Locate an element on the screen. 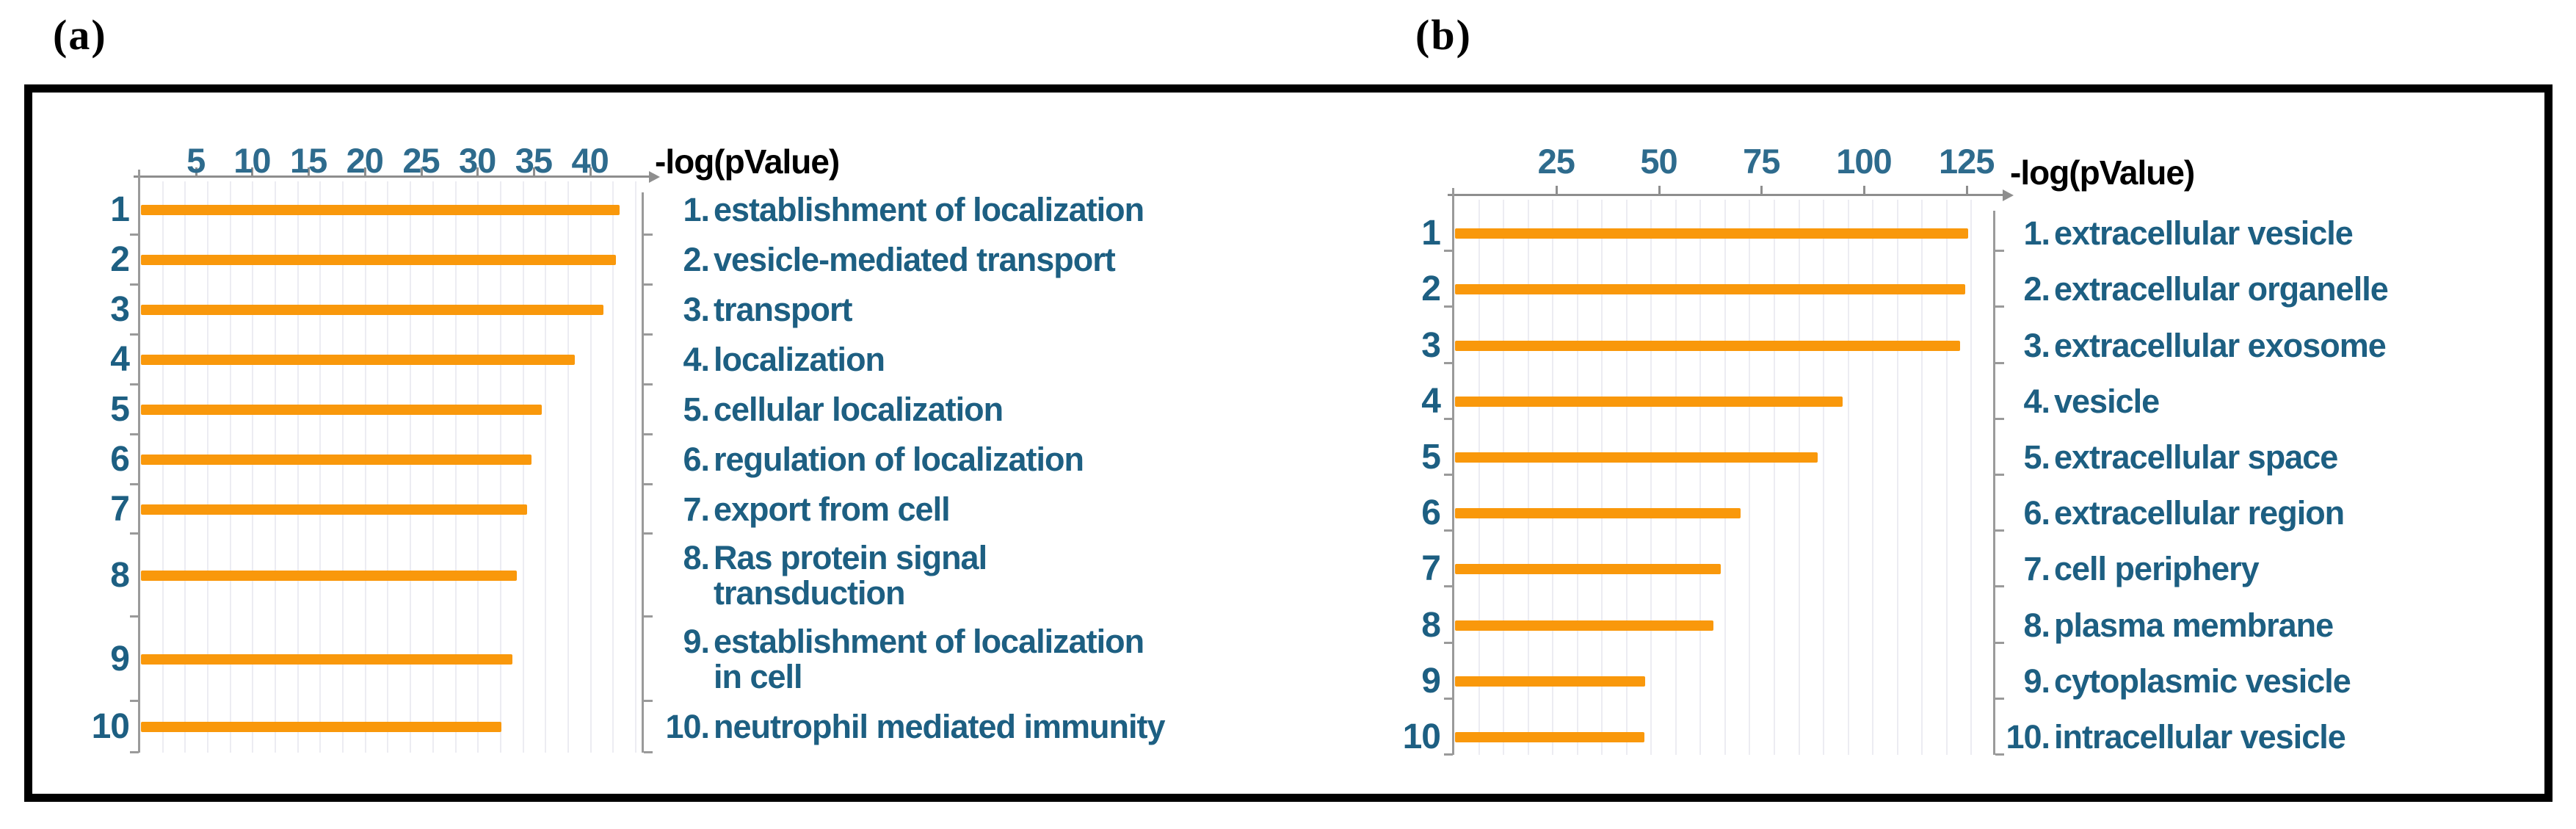  category-label-line: vesicle-mediated transport is located at coordinates (915, 259).